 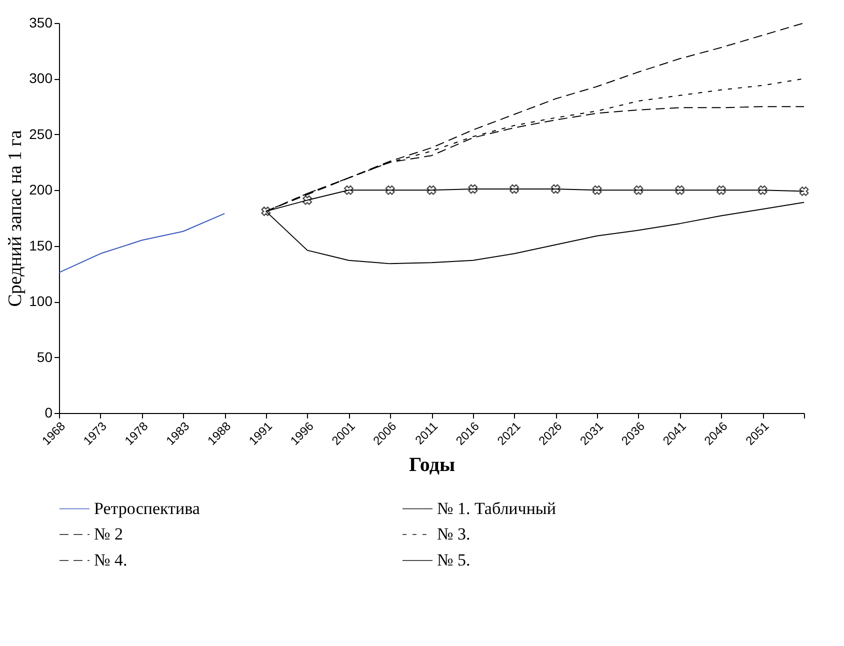 I want to click on y-tick-label: 0, so click(x=48, y=412).